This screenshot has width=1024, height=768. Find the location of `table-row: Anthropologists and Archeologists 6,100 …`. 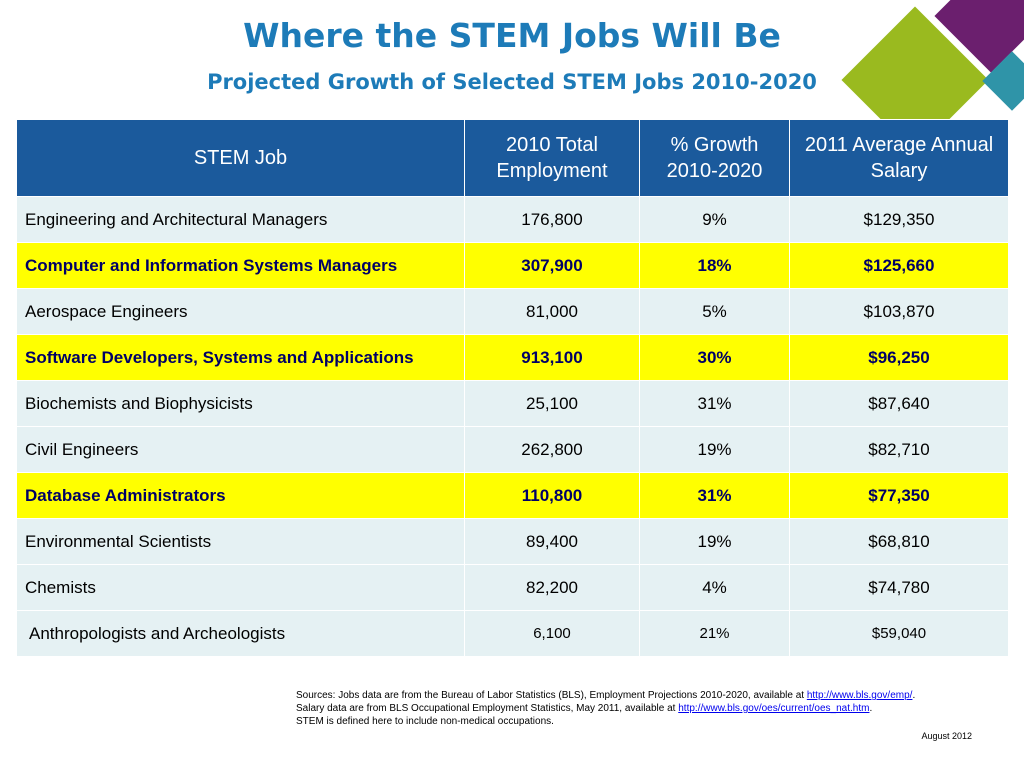

table-row: Anthropologists and Archeologists 6,100 … is located at coordinates (512, 633).